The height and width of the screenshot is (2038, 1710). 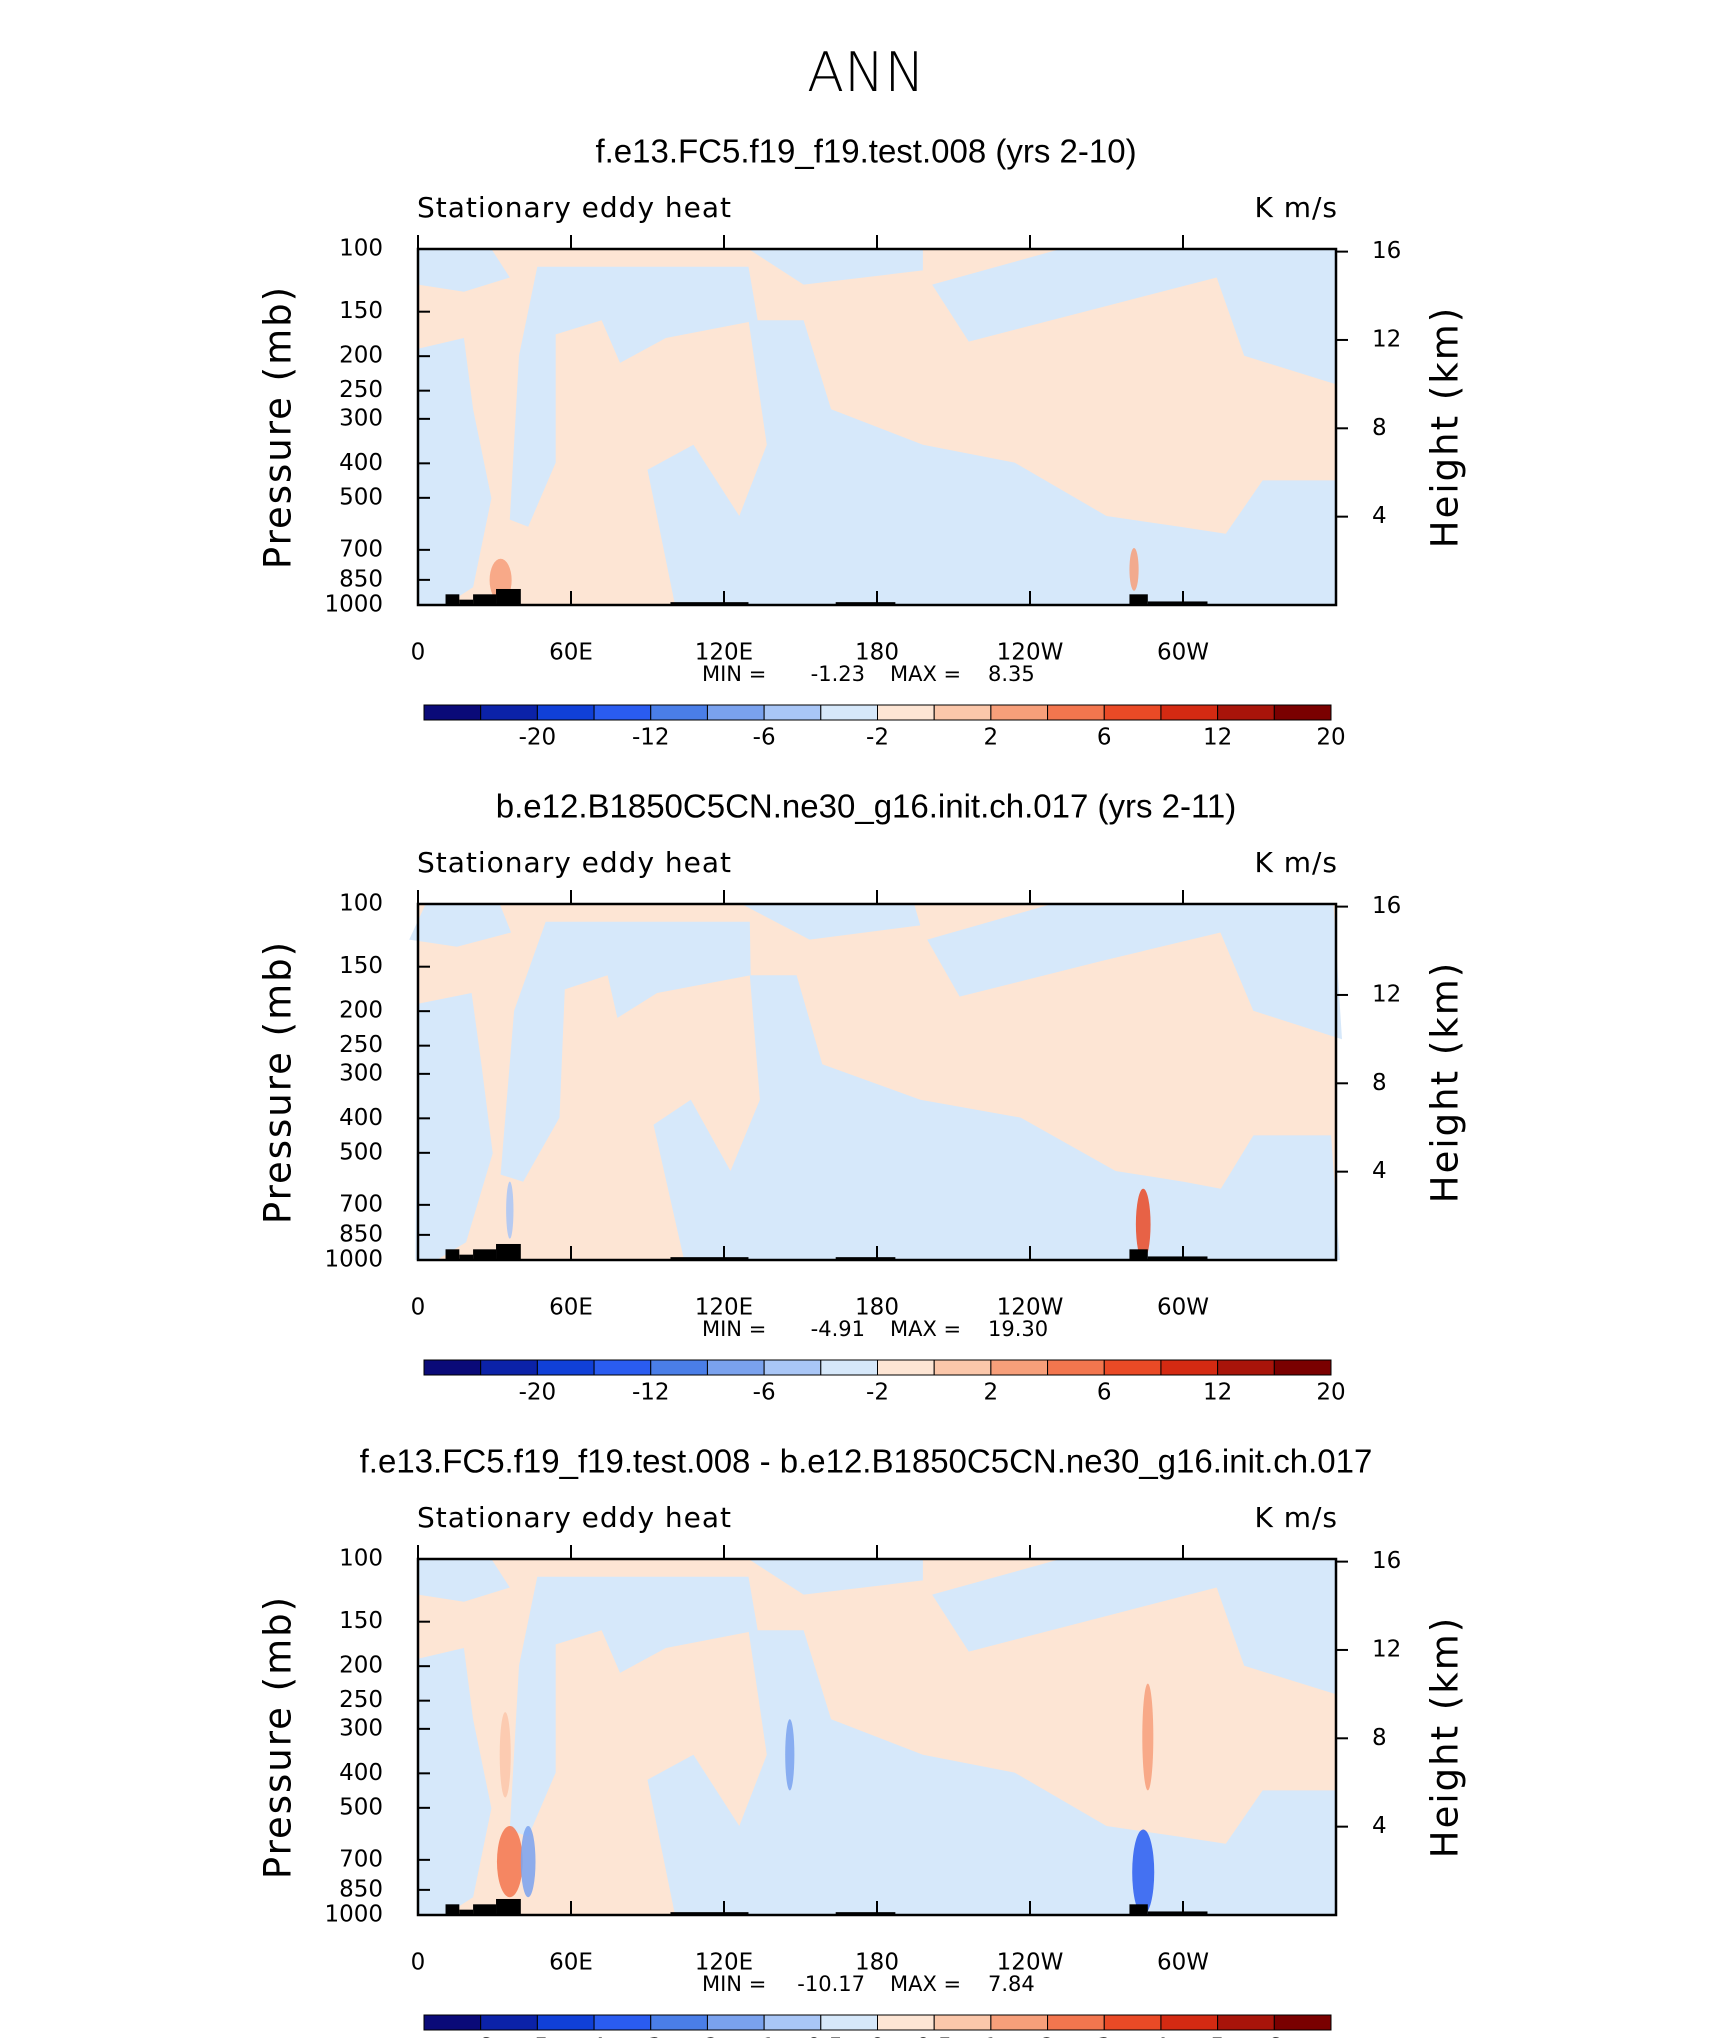 What do you see at coordinates (1386, 1649) in the screenshot?
I see `y2-tick-label: 12` at bounding box center [1386, 1649].